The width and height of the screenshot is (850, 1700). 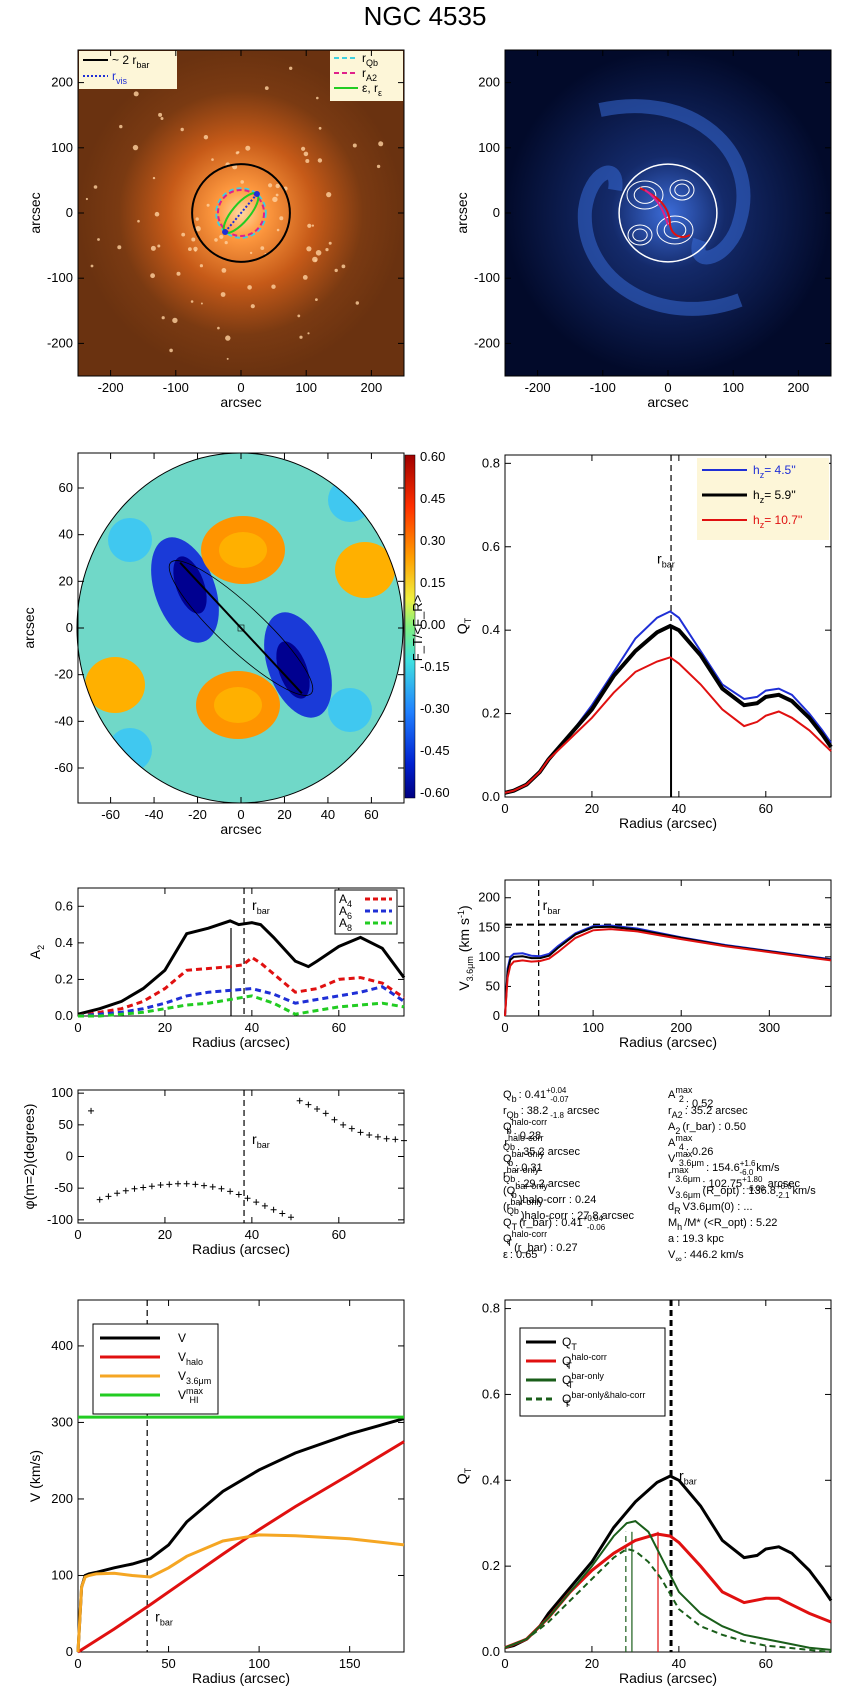 What do you see at coordinates (432, 624) in the screenshot?
I see `colorbar-tick-label: 0.00` at bounding box center [432, 624].